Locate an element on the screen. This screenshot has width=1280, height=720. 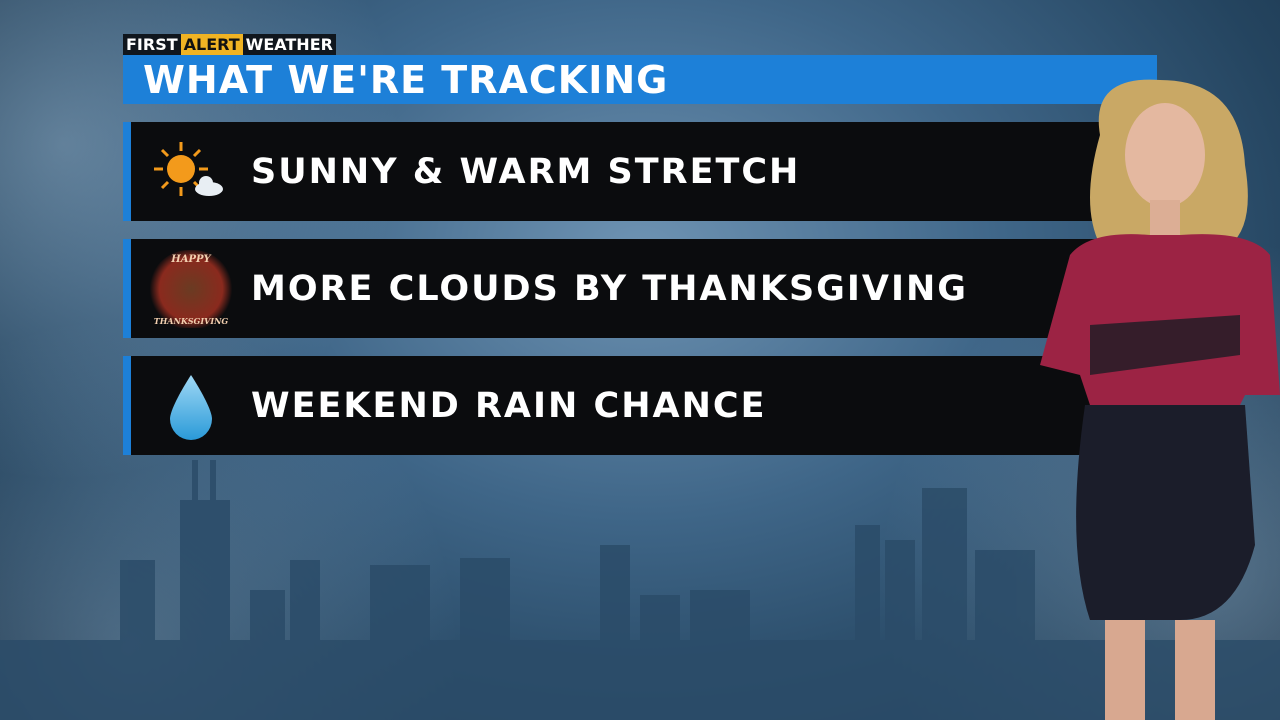
logo-alert: ALERT is located at coordinates (211, 44).